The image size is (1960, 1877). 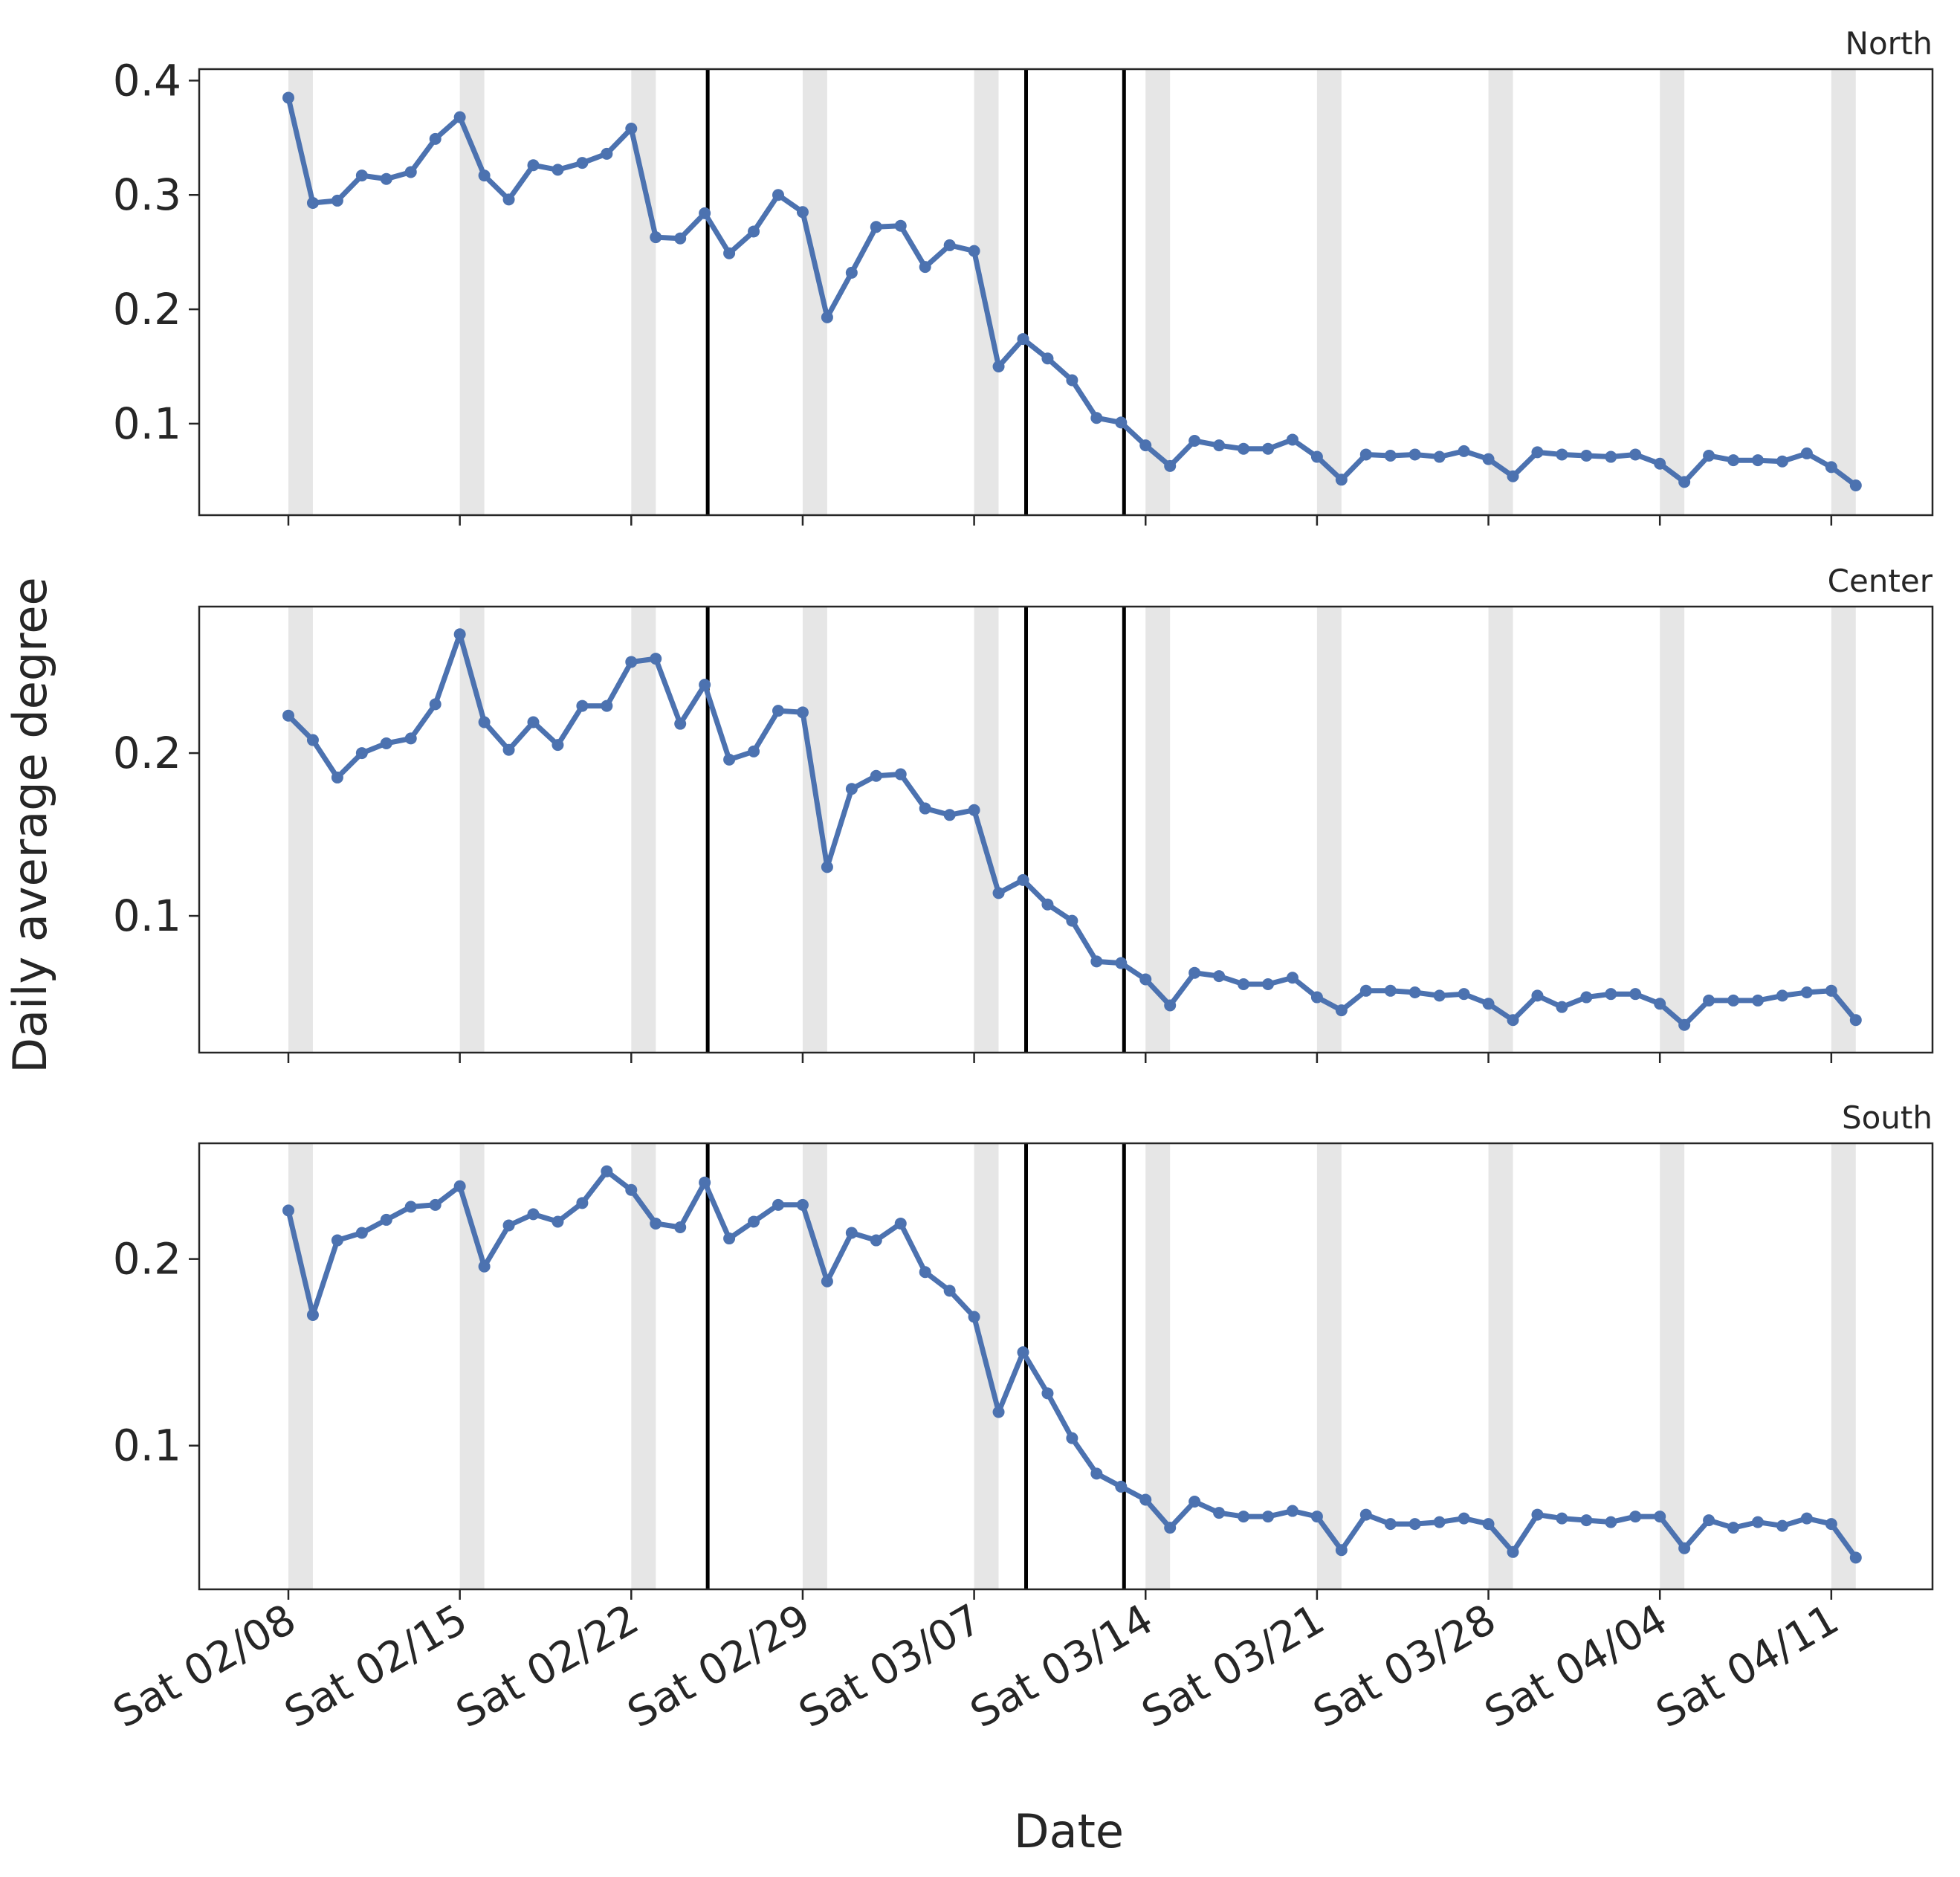 What do you see at coordinates (147, 80) in the screenshot?
I see `y-tick-label: 0.4` at bounding box center [147, 80].